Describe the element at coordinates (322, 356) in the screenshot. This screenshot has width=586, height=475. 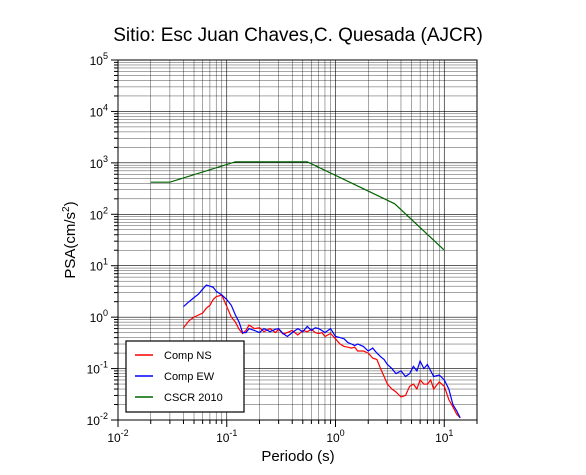
I see `series-line-comp-ns` at that location.